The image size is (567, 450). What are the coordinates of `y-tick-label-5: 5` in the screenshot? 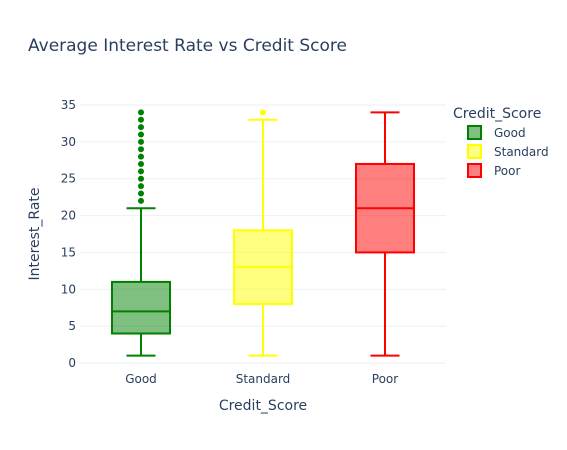 It's located at (72, 326).